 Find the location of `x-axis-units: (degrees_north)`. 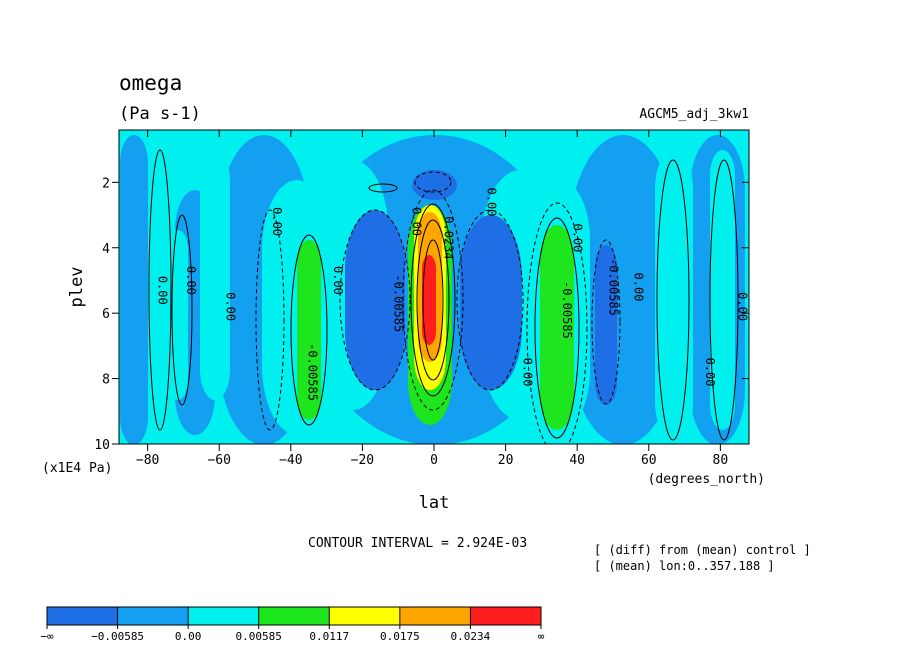

x-axis-units: (degrees_north) is located at coordinates (706, 479).